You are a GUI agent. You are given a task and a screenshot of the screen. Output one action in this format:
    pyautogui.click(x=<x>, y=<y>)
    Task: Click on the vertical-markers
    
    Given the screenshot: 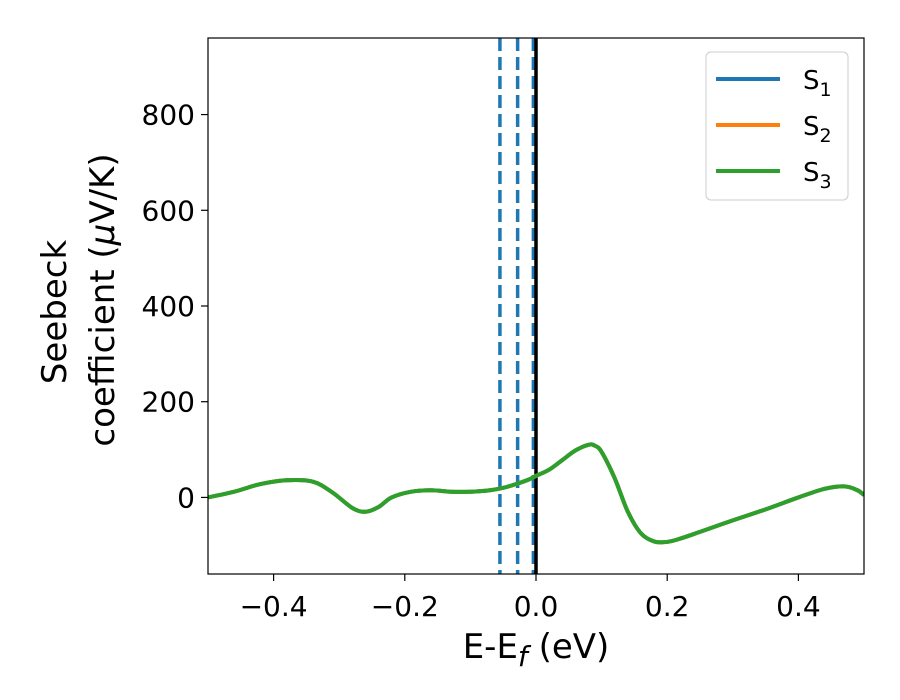 What is the action you would take?
    pyautogui.click(x=518, y=306)
    